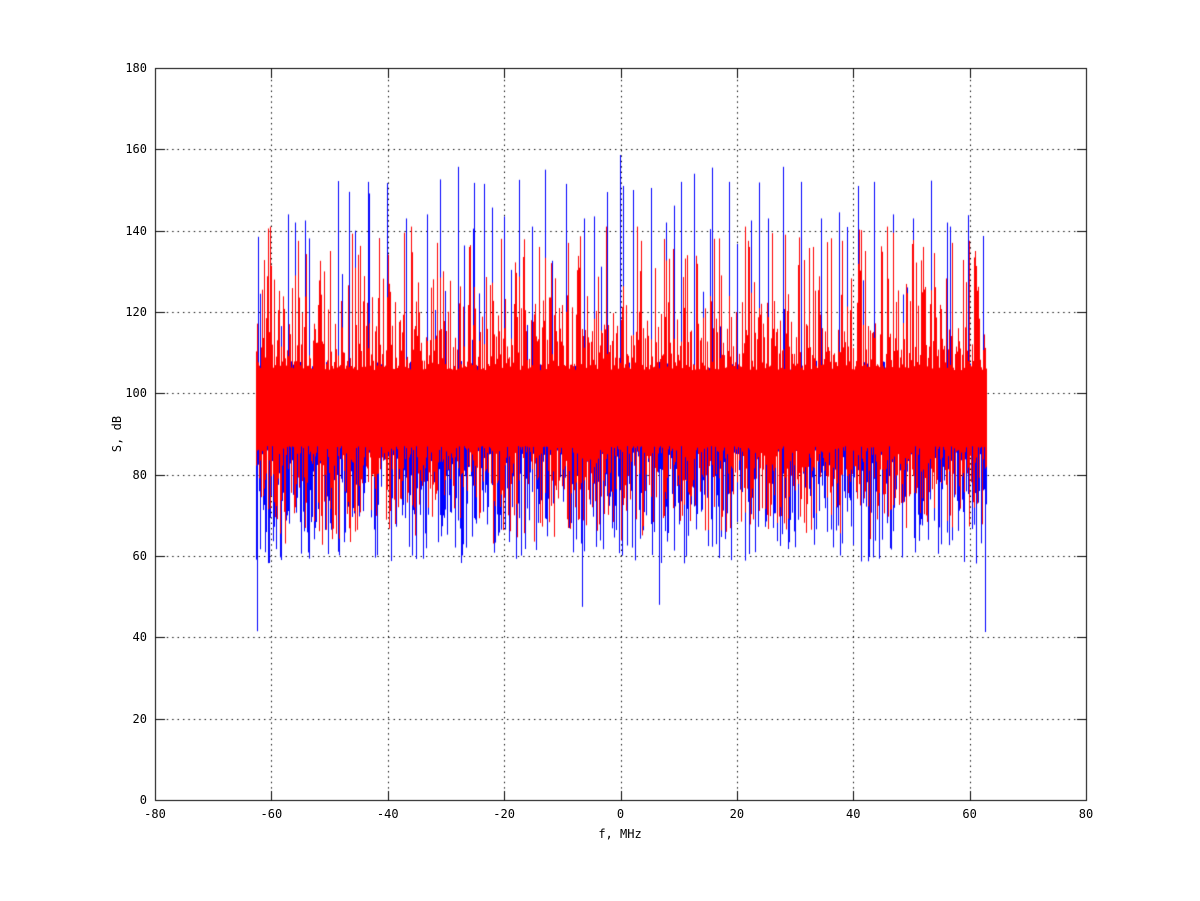  What do you see at coordinates (139, 474) in the screenshot?
I see `y-tick-label: 80` at bounding box center [139, 474].